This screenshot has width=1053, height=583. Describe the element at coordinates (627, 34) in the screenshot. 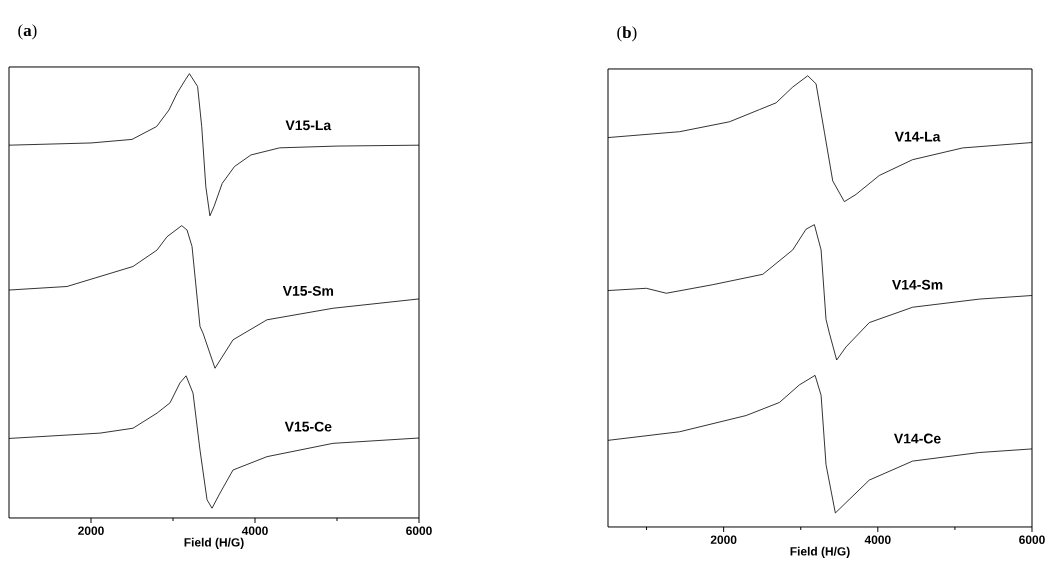

I see `chart-title: (b)` at that location.